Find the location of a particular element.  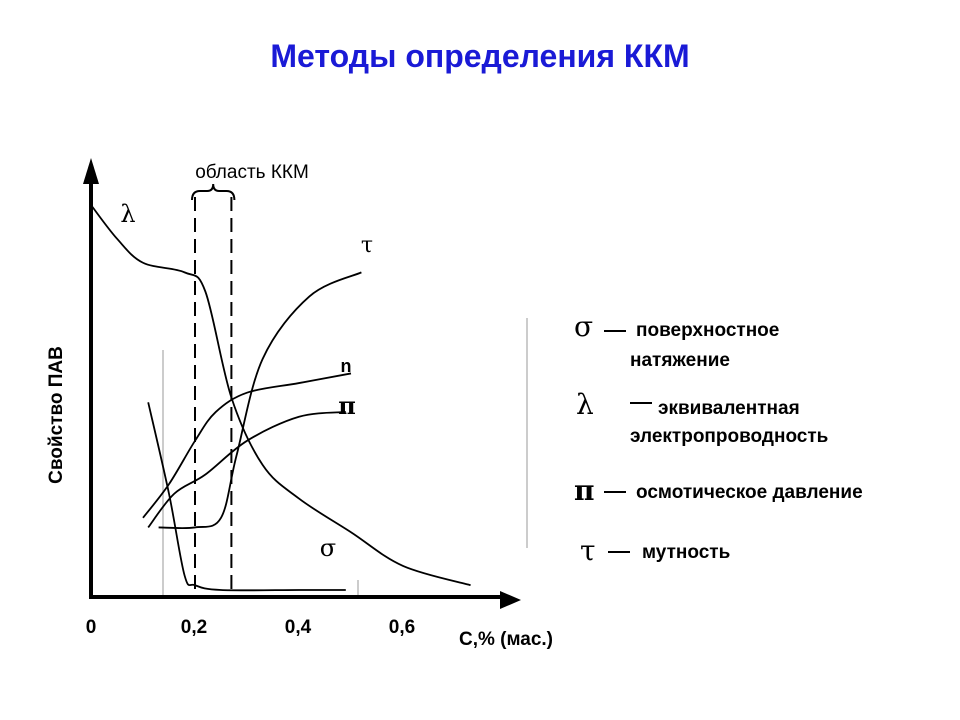

legend-item-lambda: λ эквивалентная электропроводность is located at coordinates (754, 423).